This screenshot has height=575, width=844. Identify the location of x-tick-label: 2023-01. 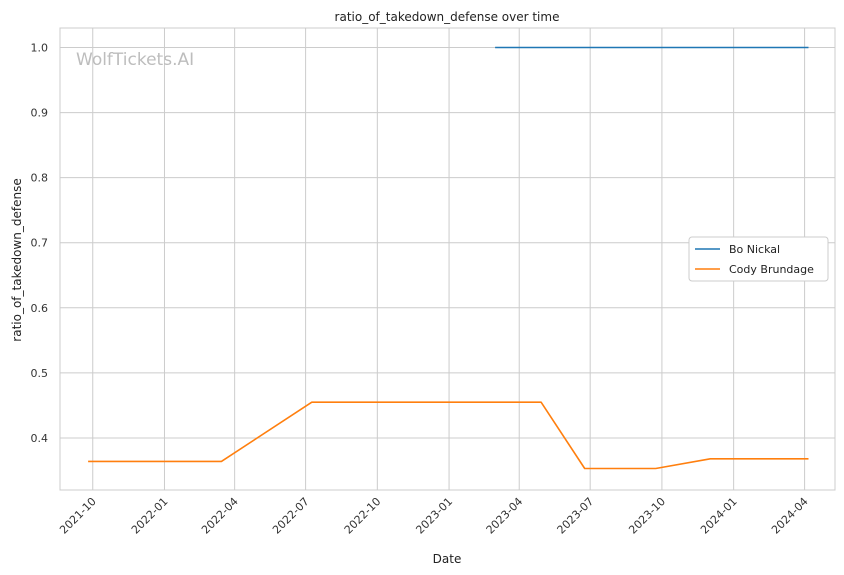
(434, 516).